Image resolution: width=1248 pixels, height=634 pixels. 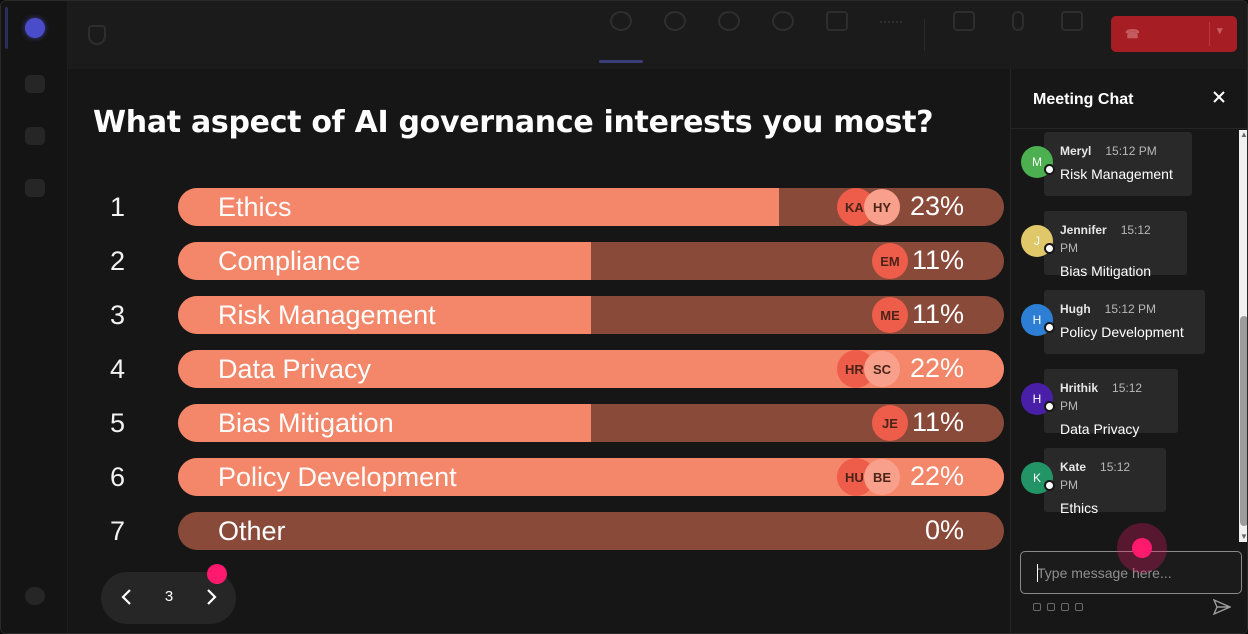 I want to click on calendar-icon, so click(x=34, y=188).